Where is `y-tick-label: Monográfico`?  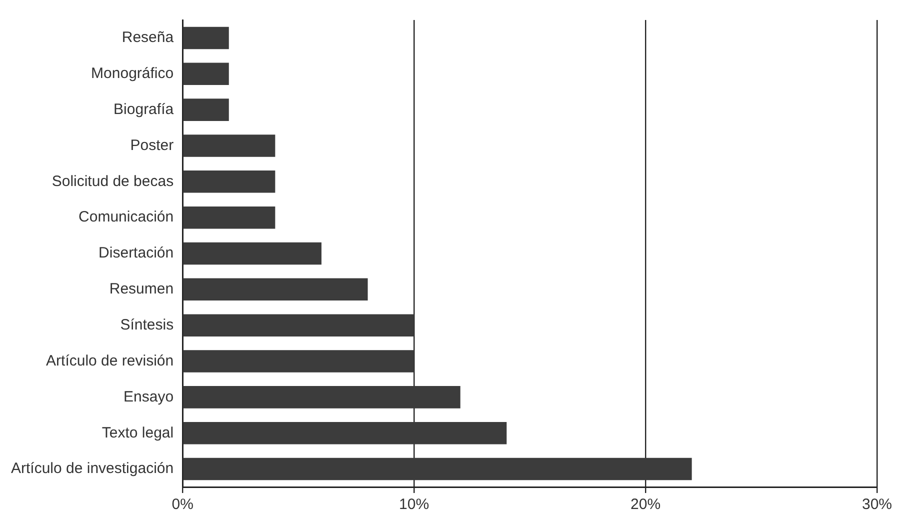 y-tick-label: Monográfico is located at coordinates (132, 73).